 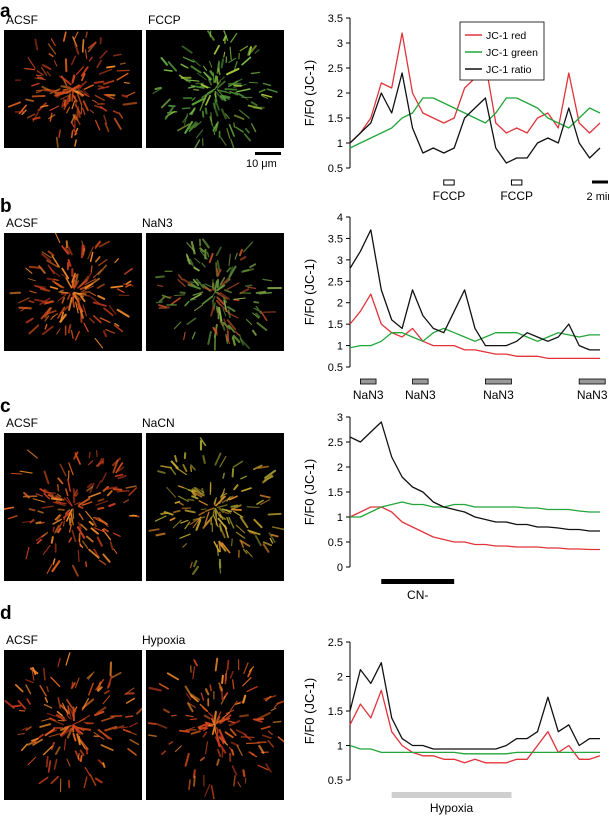 What do you see at coordinates (335, 119) in the screenshot?
I see `y-tick-label: 1.5` at bounding box center [335, 119].